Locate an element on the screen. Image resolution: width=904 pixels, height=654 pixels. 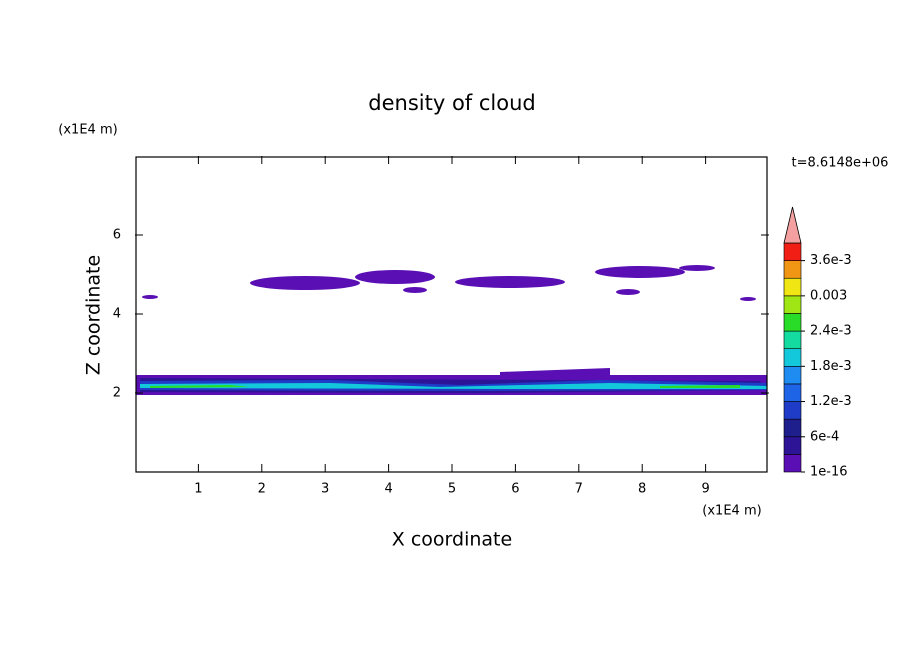
colorbar-label: 6e-4 is located at coordinates (824, 436).